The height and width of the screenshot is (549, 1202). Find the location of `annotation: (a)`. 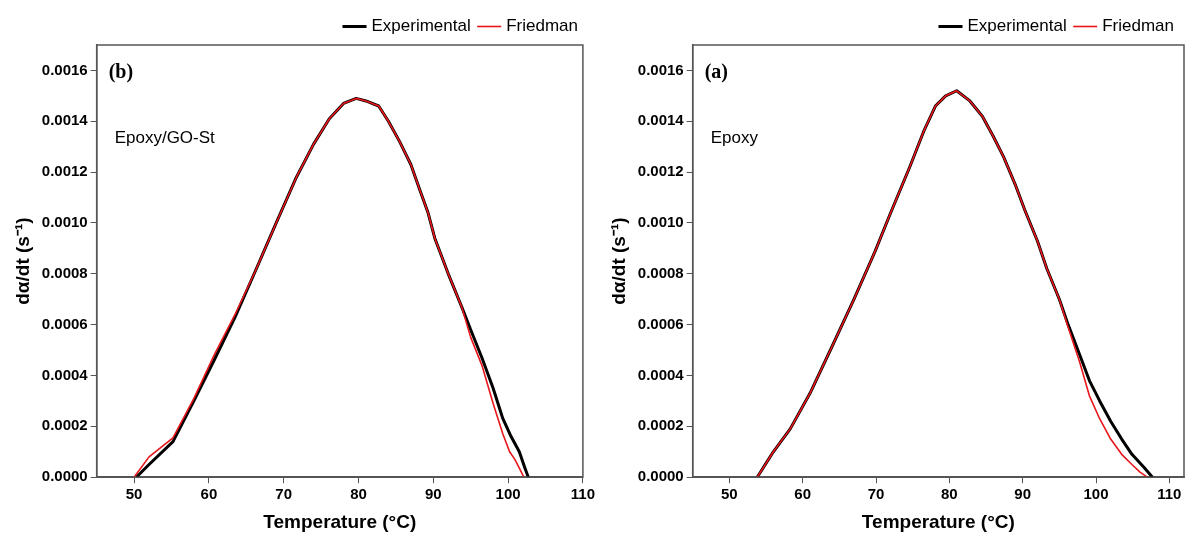

annotation: (a) is located at coordinates (716, 72).